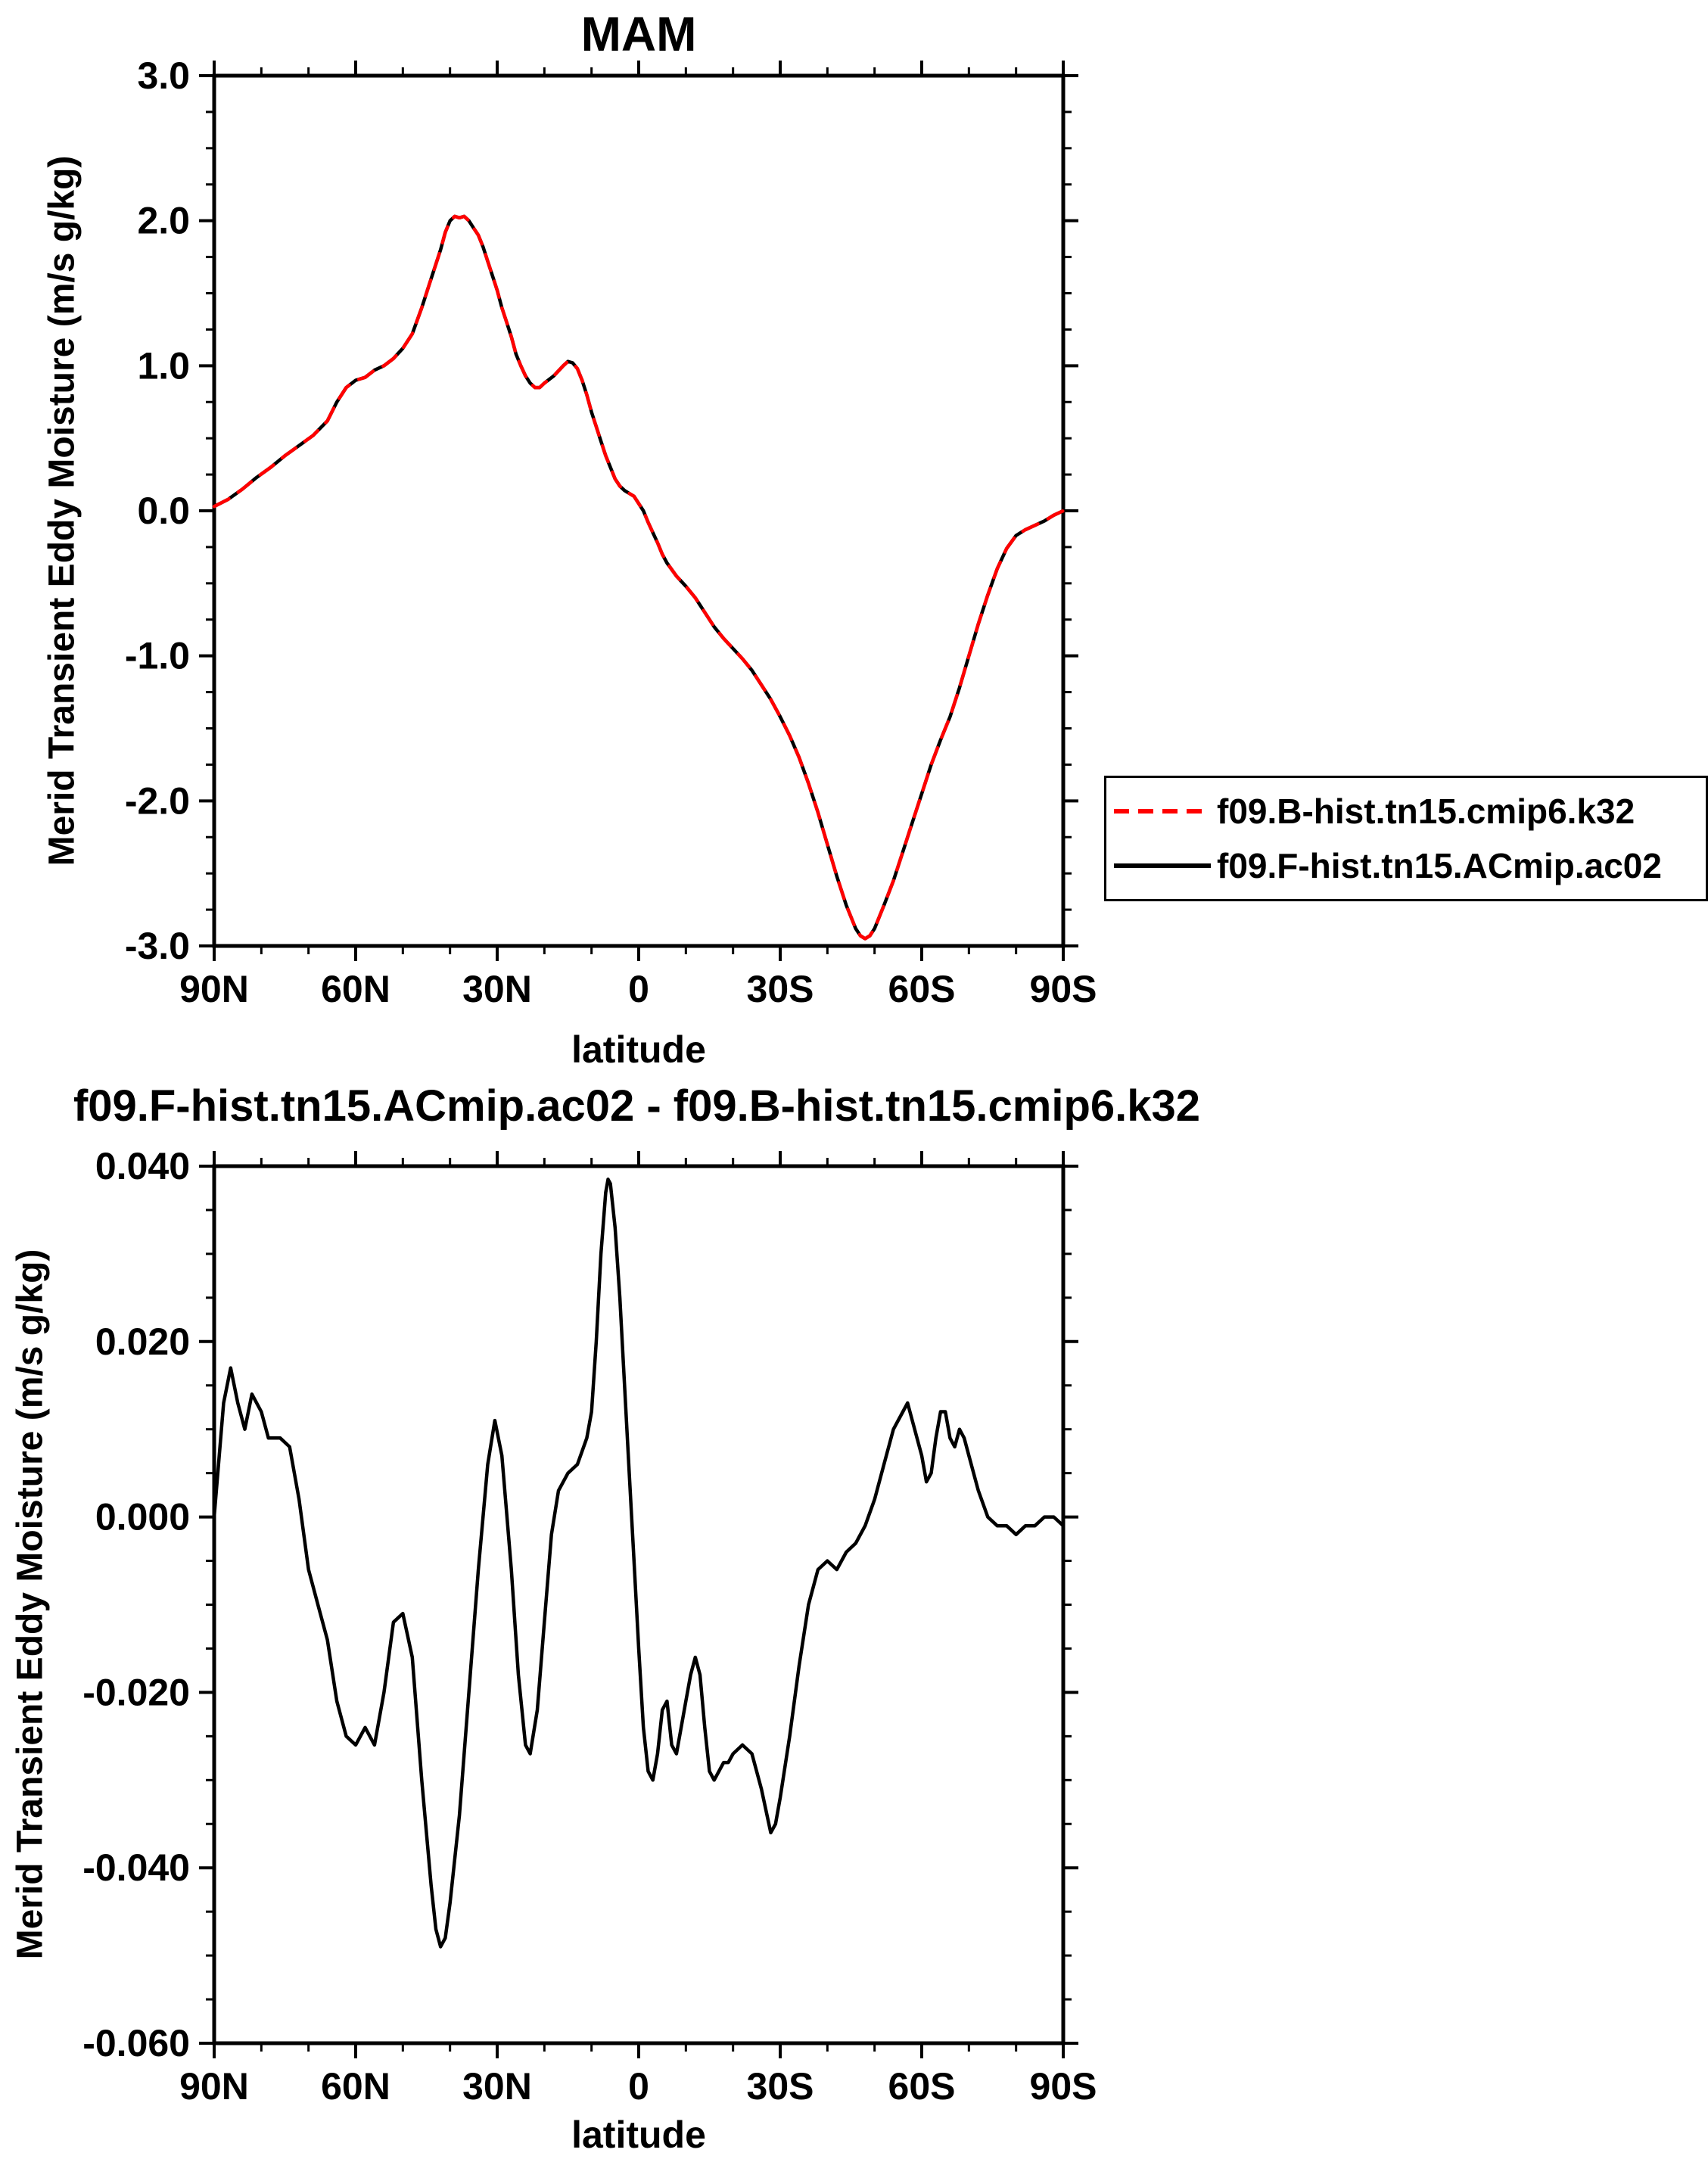  I want to click on legend-label-f-hist: f09.F-hist.tn15.ACmip.ac02, so click(1439, 865).